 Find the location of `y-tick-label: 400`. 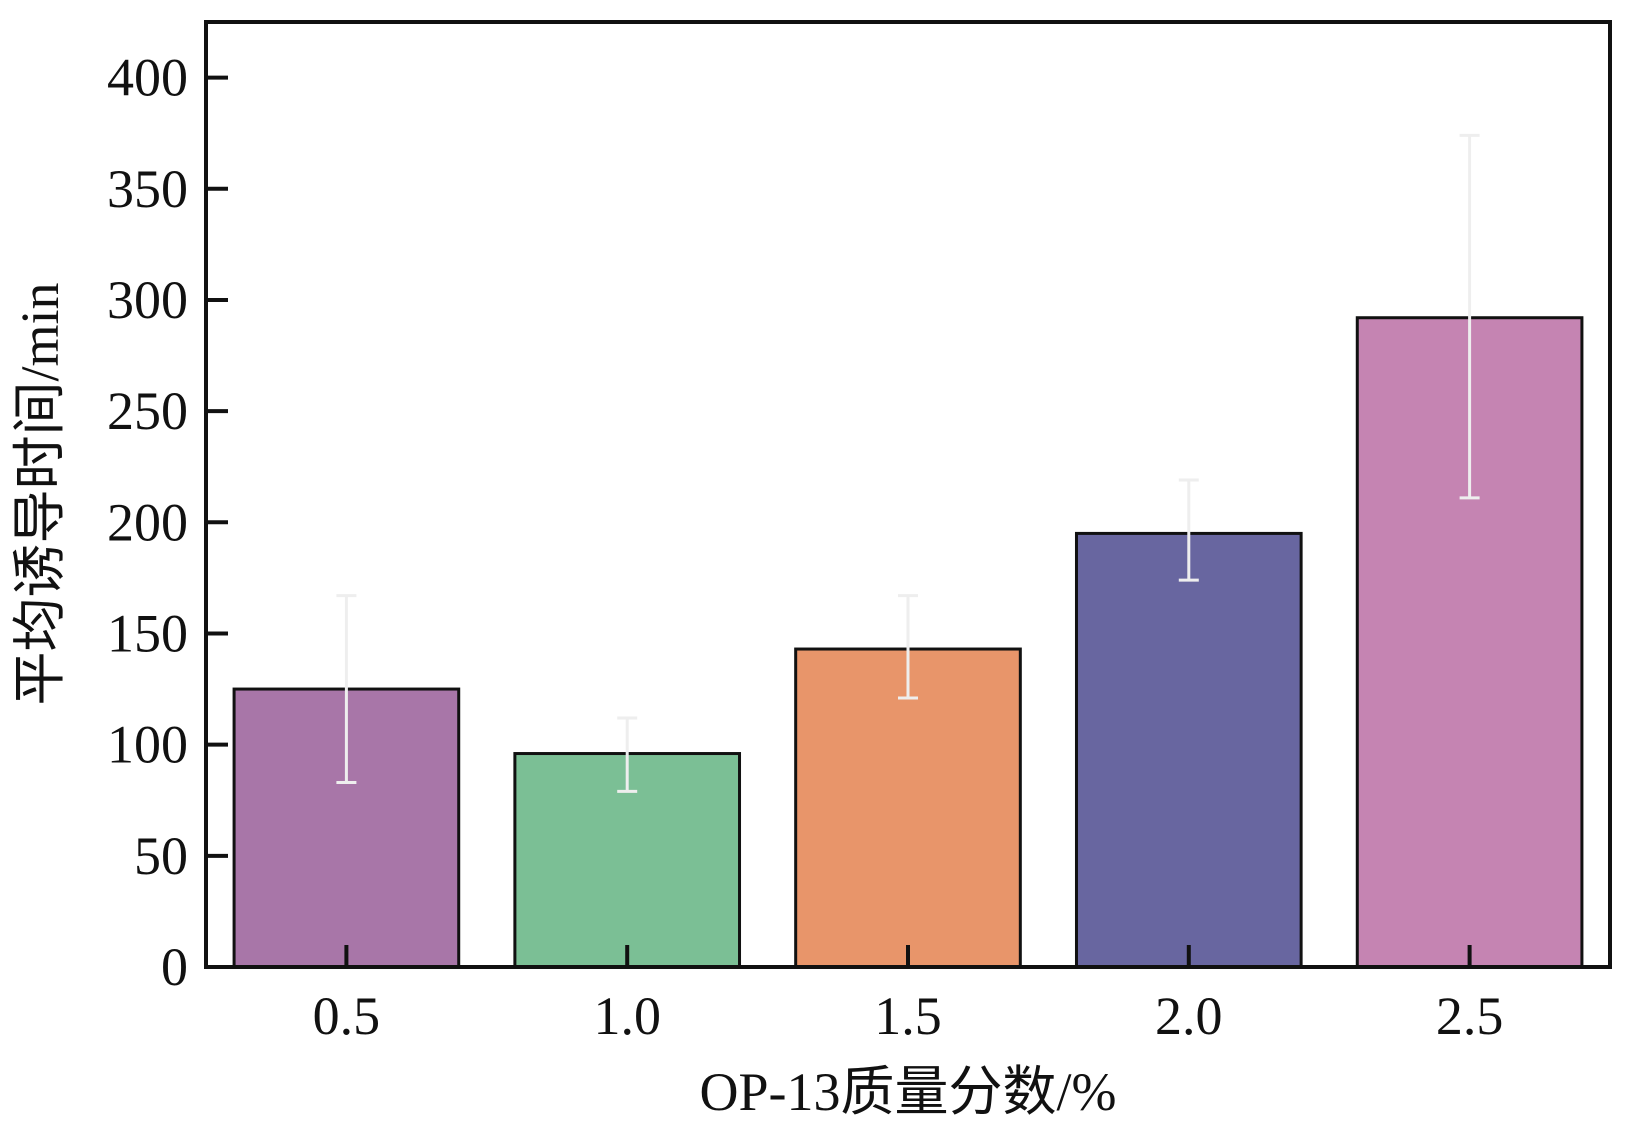

y-tick-label: 400 is located at coordinates (147, 78).